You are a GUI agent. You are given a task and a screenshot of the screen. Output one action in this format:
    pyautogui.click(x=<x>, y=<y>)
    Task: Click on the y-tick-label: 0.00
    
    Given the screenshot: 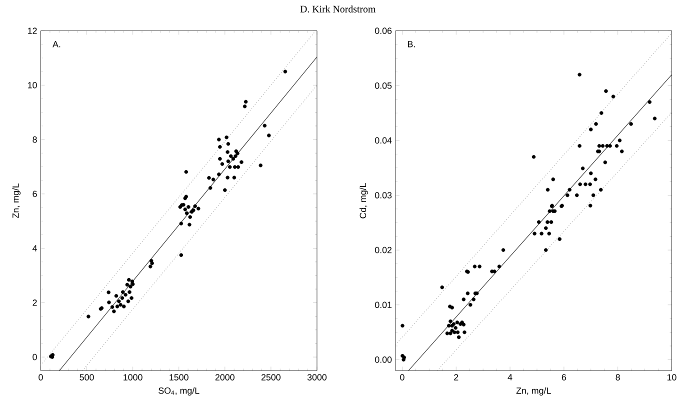 What is the action you would take?
    pyautogui.click(x=383, y=359)
    